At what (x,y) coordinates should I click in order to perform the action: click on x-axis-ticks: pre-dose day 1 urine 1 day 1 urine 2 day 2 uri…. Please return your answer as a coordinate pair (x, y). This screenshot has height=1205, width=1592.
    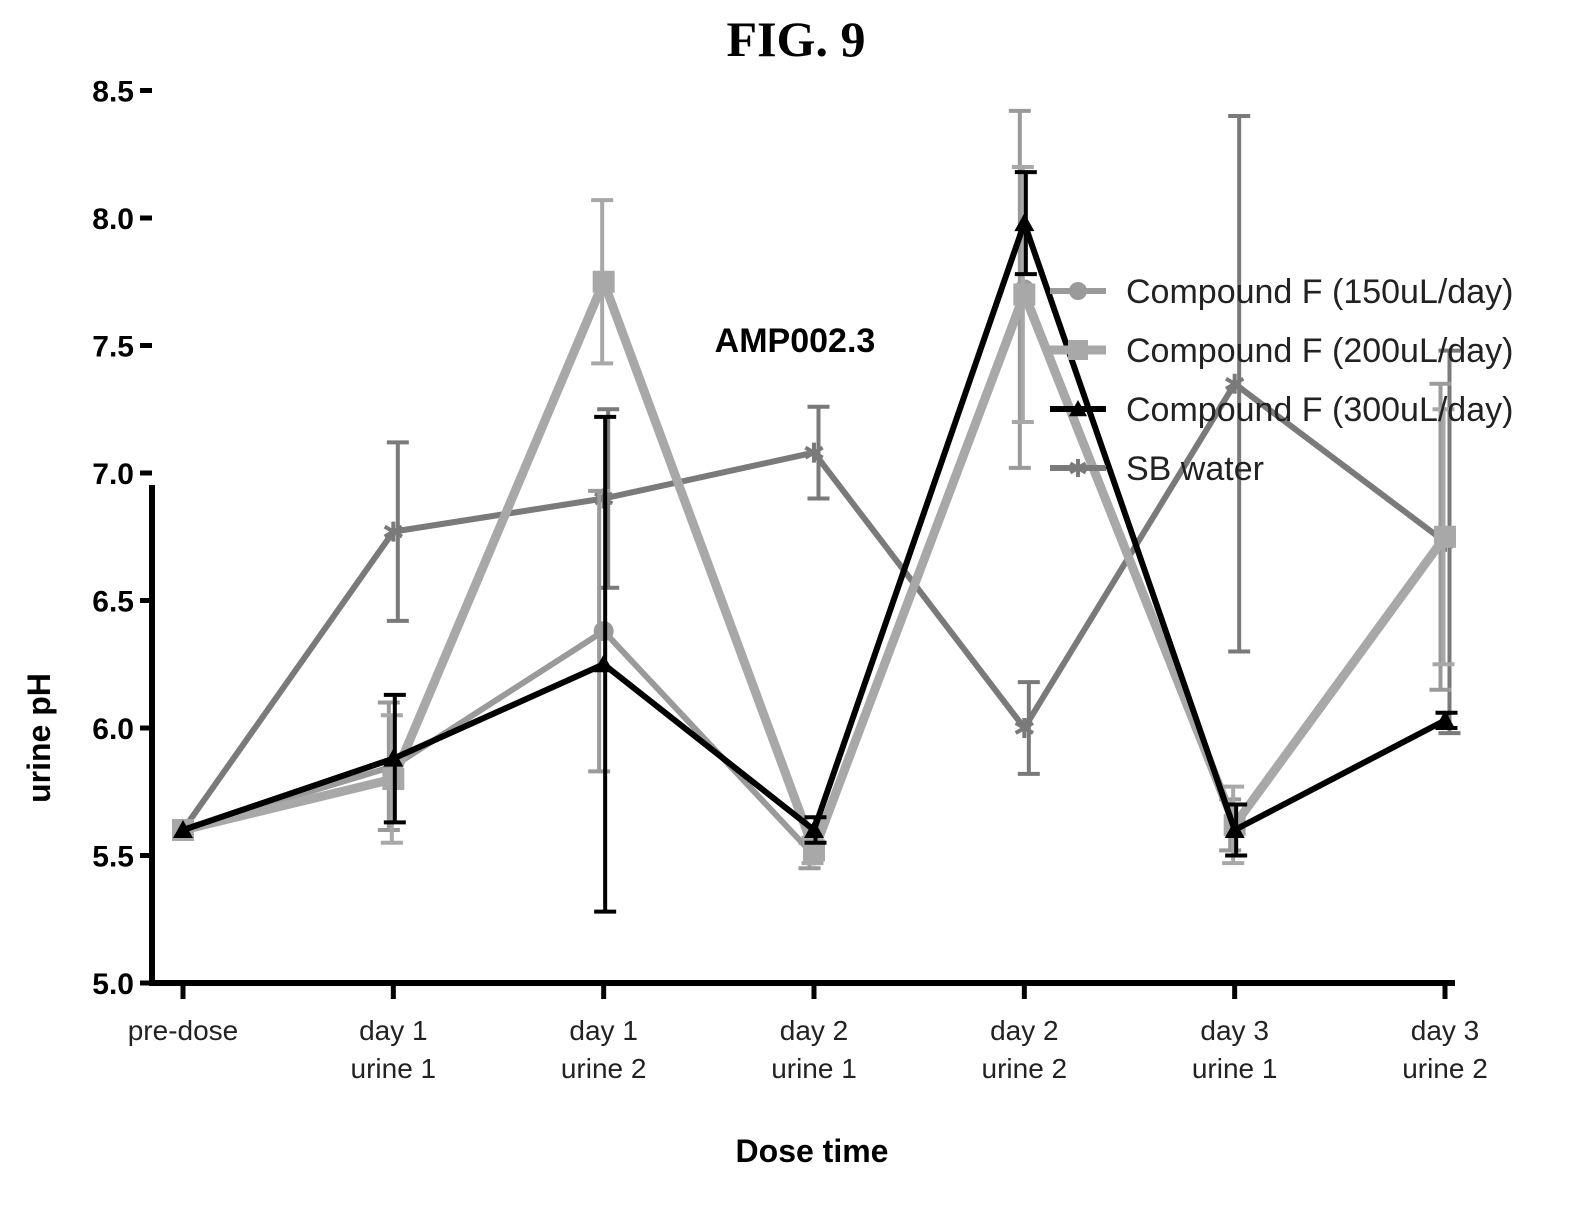
    Looking at the image, I should click on (808, 1033).